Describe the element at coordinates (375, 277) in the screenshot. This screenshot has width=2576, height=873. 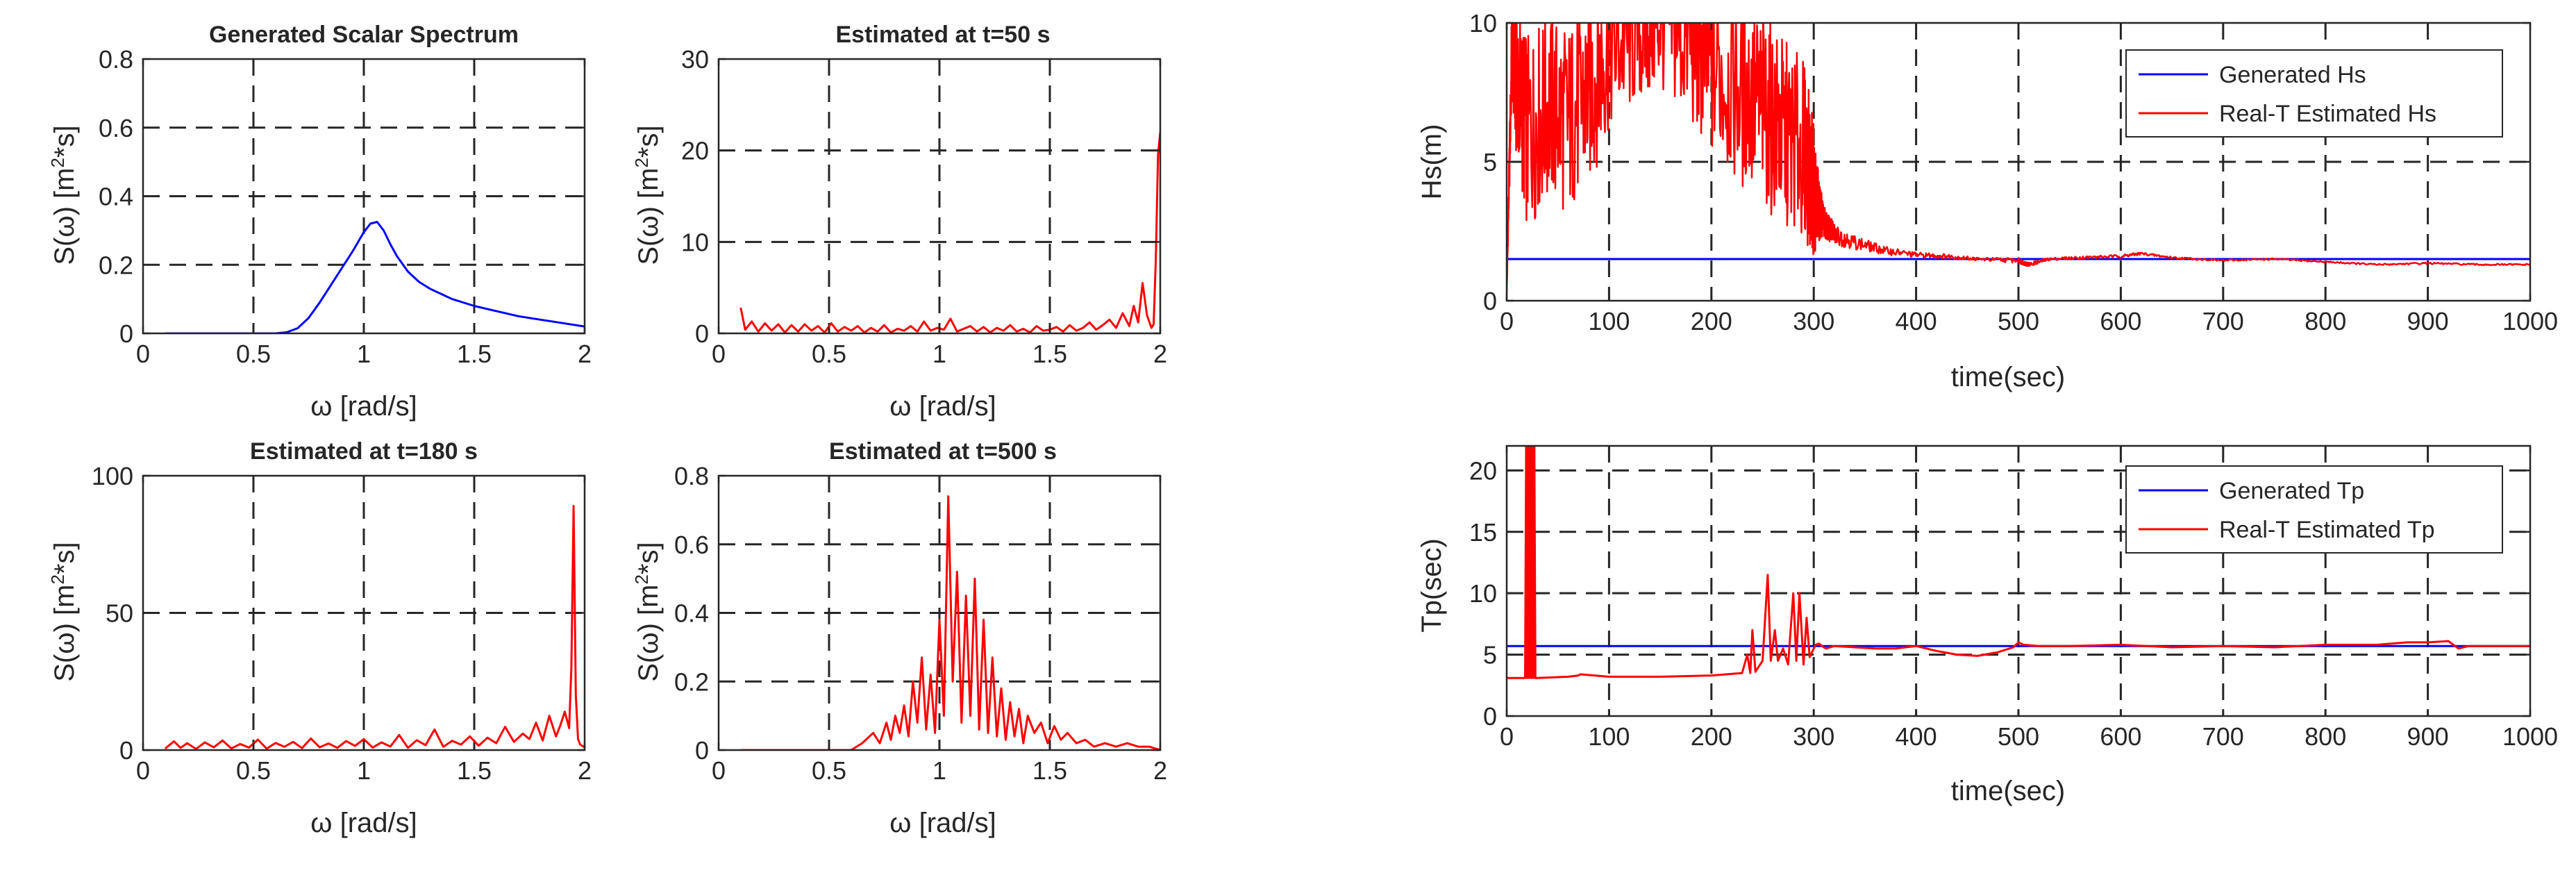
I see `series-line-generated-spectrum` at that location.